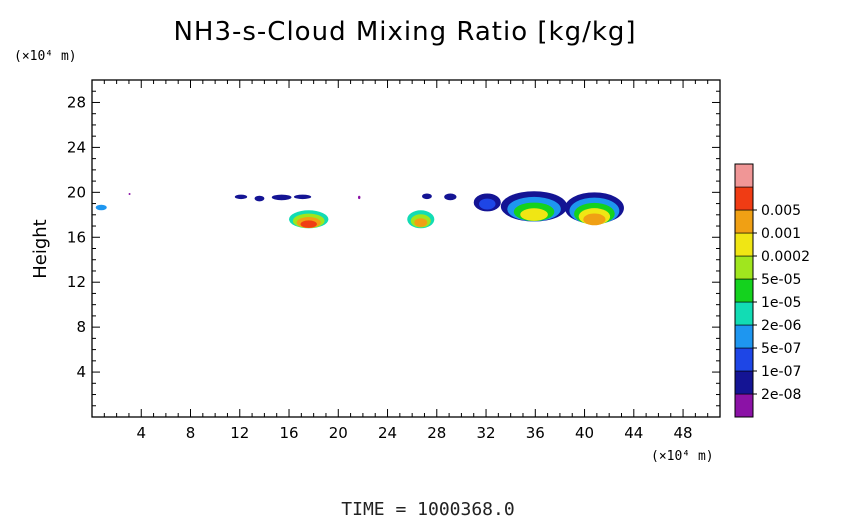 This screenshot has height=519, width=854. Describe the element at coordinates (781, 280) in the screenshot. I see `colorbar-label-5: 5e-05` at that location.